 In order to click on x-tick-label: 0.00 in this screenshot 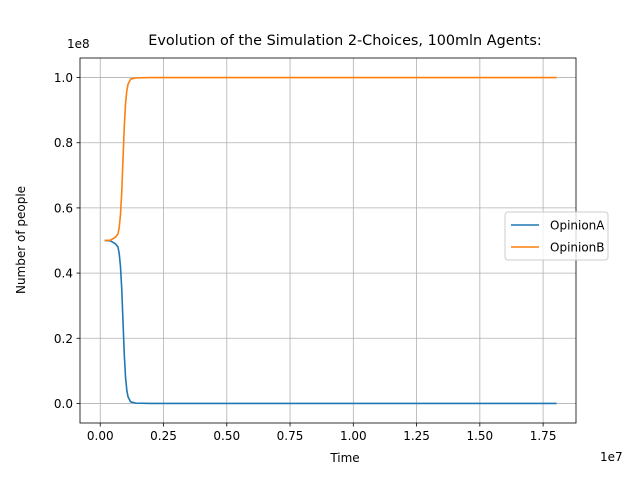, I will do `click(100, 436)`.